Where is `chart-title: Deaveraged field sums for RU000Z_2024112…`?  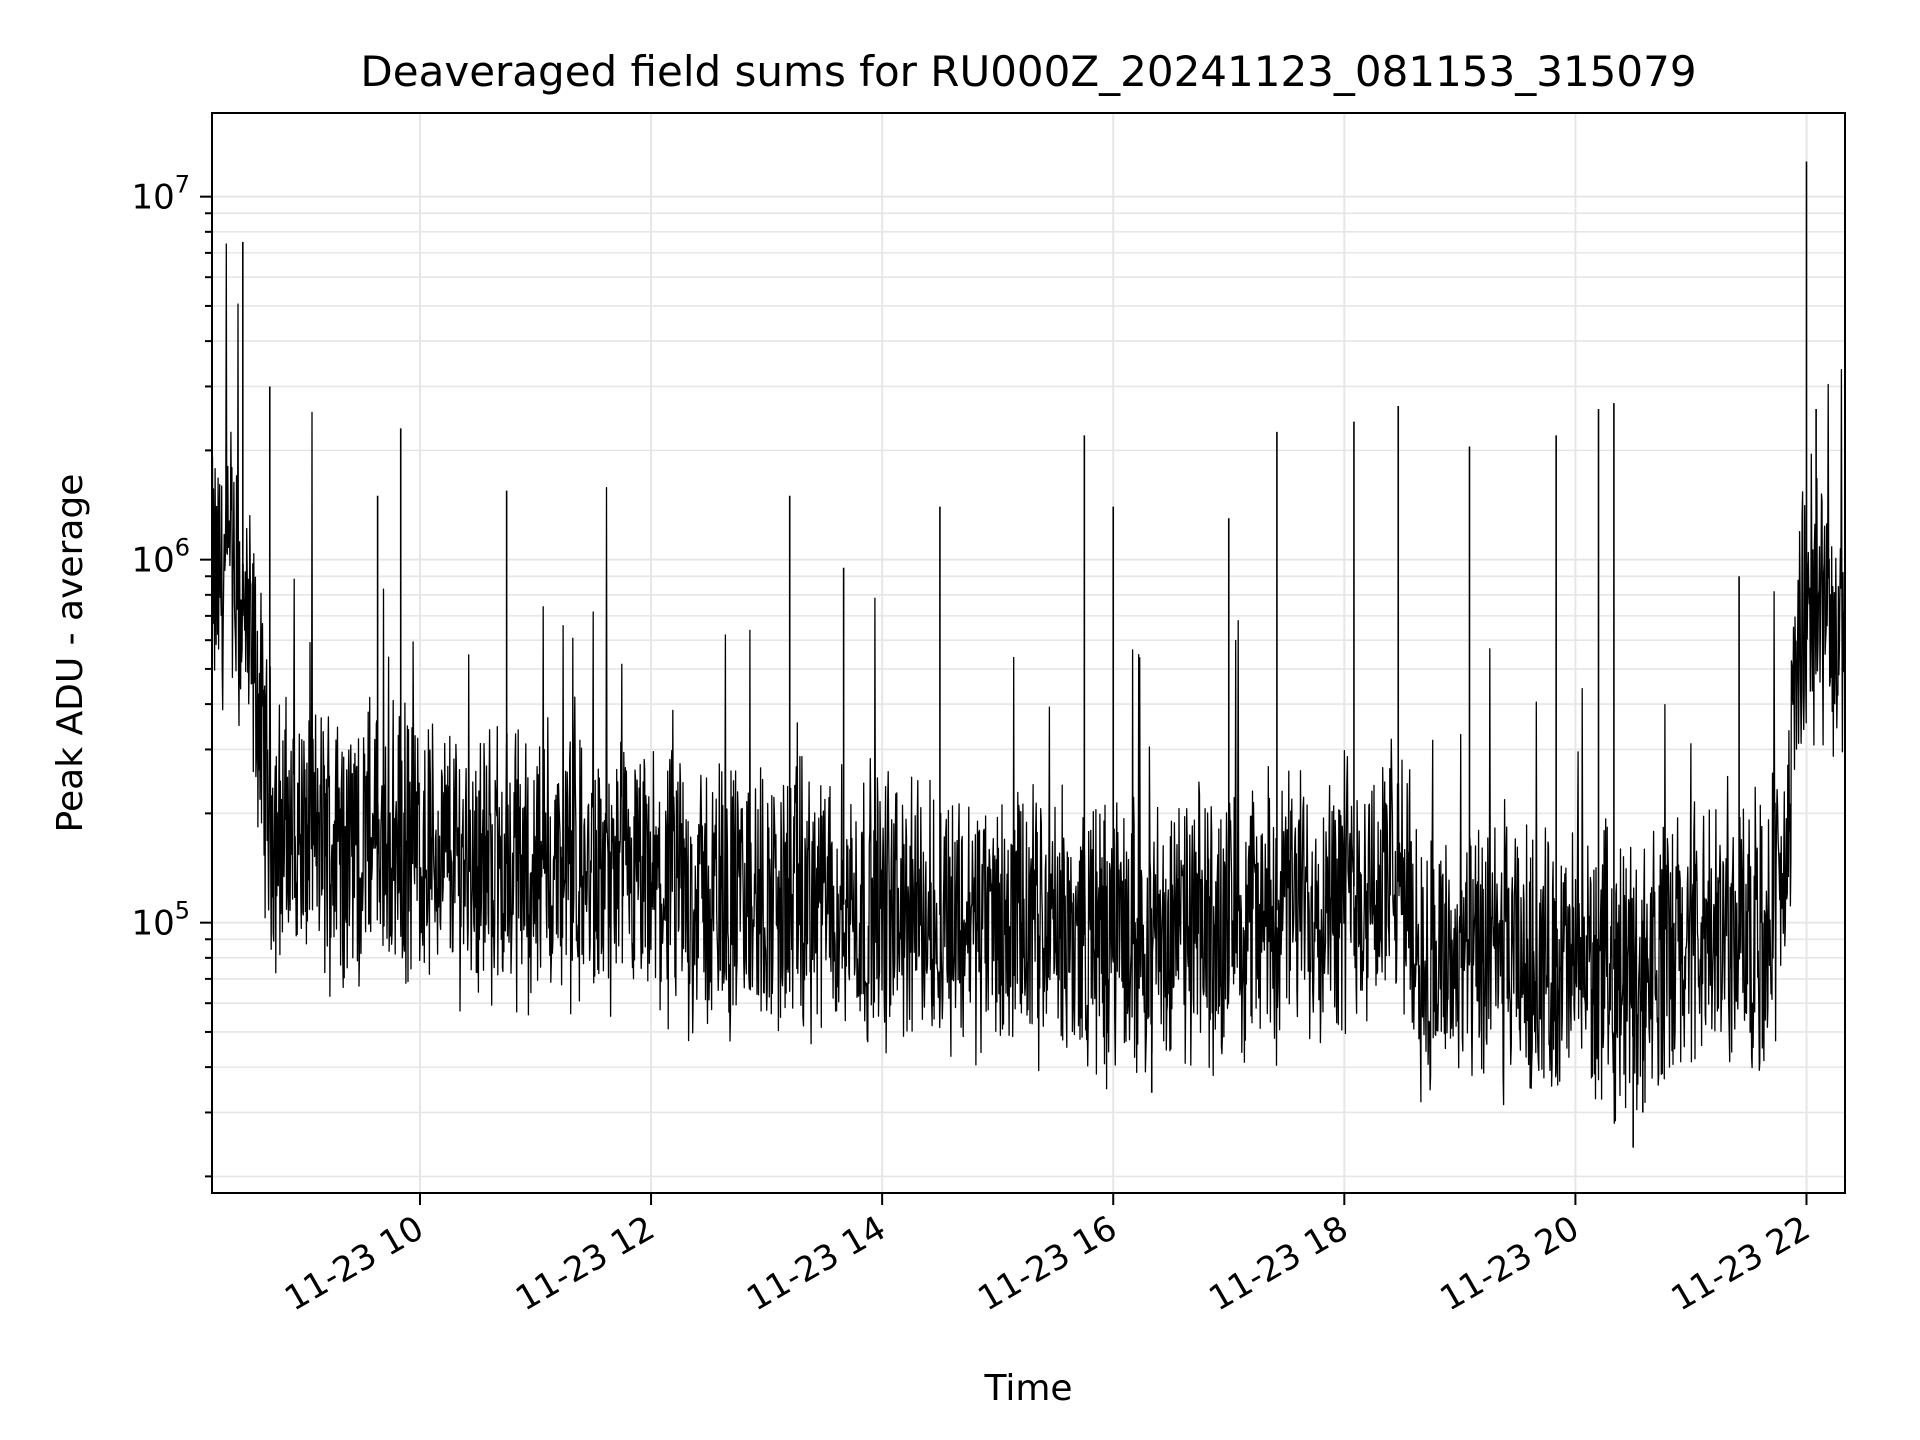 chart-title: Deaveraged field sums for RU000Z_2024112… is located at coordinates (1028, 71).